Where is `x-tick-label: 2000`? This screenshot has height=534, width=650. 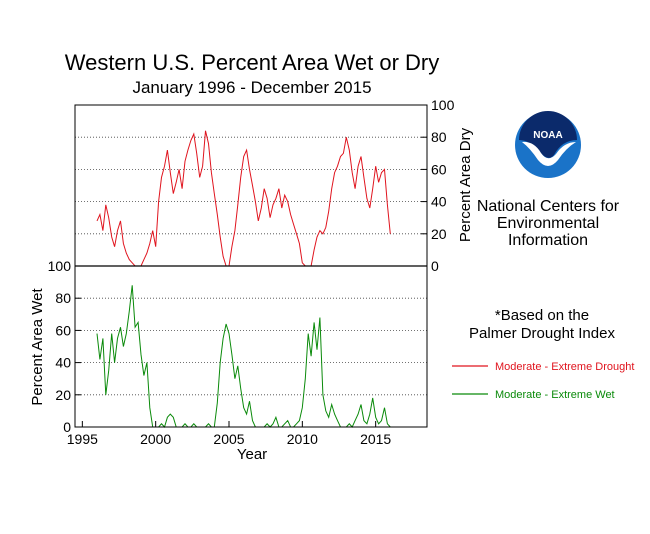
x-tick-label: 2000 is located at coordinates (155, 439).